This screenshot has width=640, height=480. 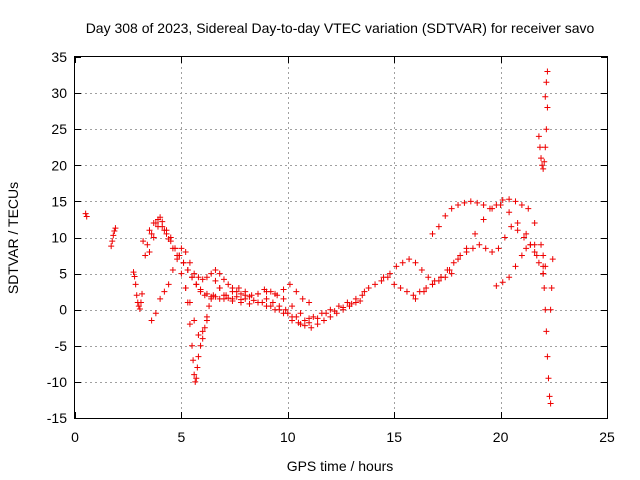 What do you see at coordinates (197, 335) in the screenshot?
I see `series-s8` at bounding box center [197, 335].